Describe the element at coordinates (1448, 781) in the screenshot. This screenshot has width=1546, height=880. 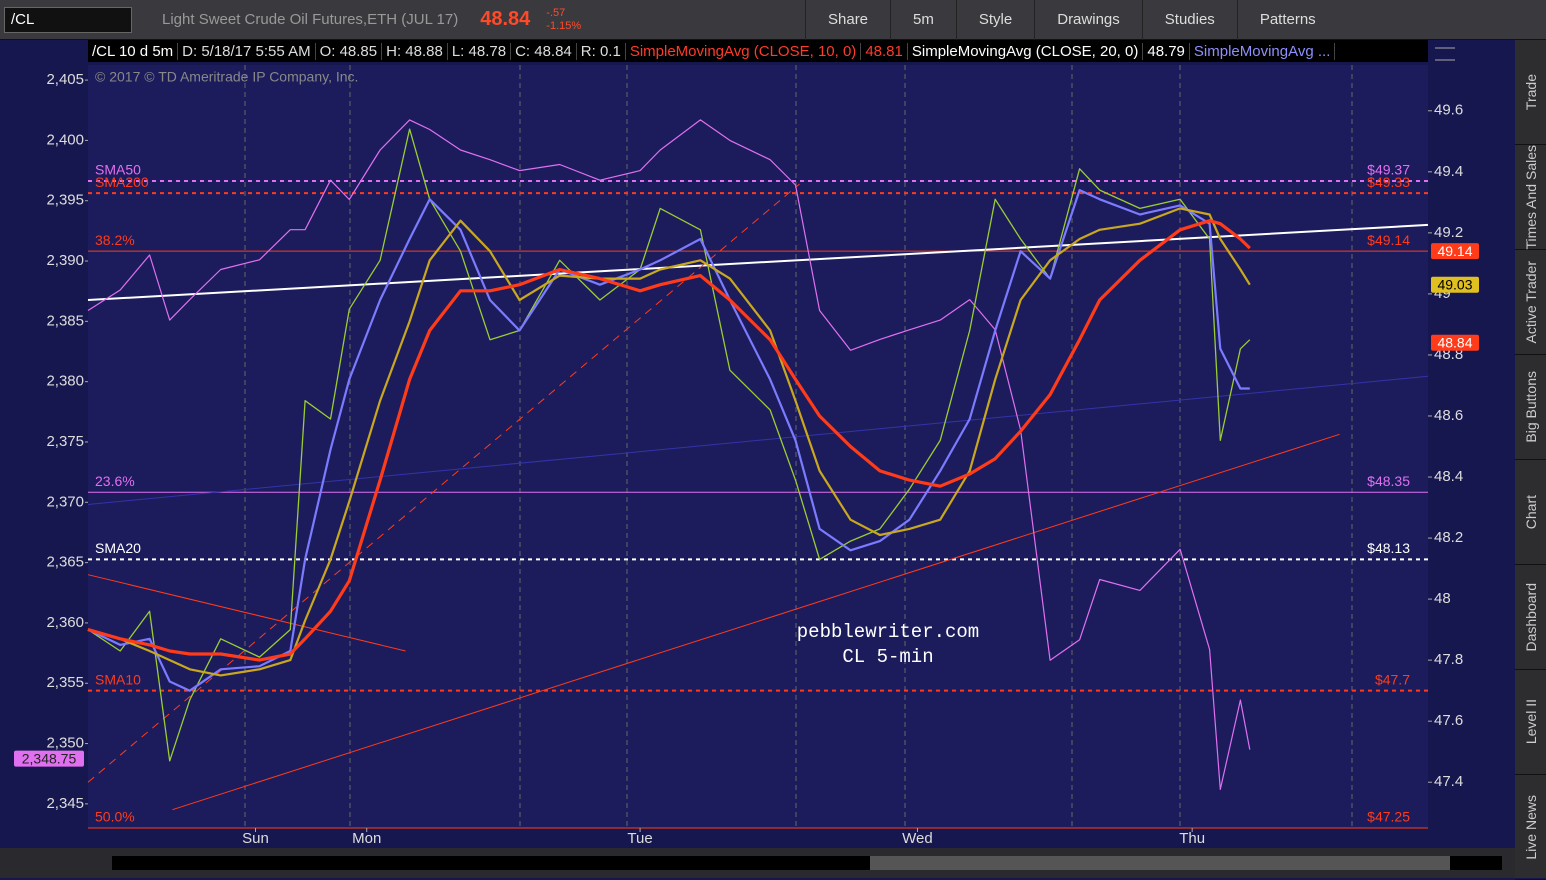
I see `y2-tick-label: 47.4` at that location.